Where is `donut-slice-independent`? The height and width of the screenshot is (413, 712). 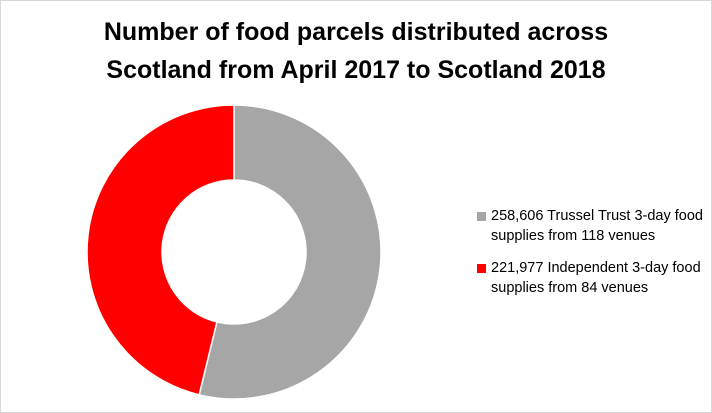 donut-slice-independent is located at coordinates (160, 250).